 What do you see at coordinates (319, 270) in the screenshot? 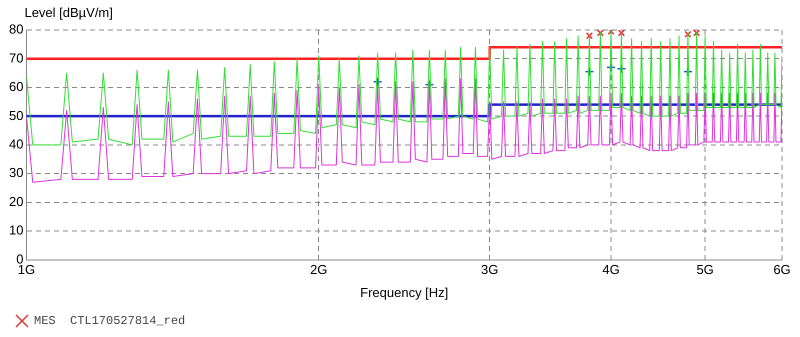
I see `x-tick-label: 2G` at bounding box center [319, 270].